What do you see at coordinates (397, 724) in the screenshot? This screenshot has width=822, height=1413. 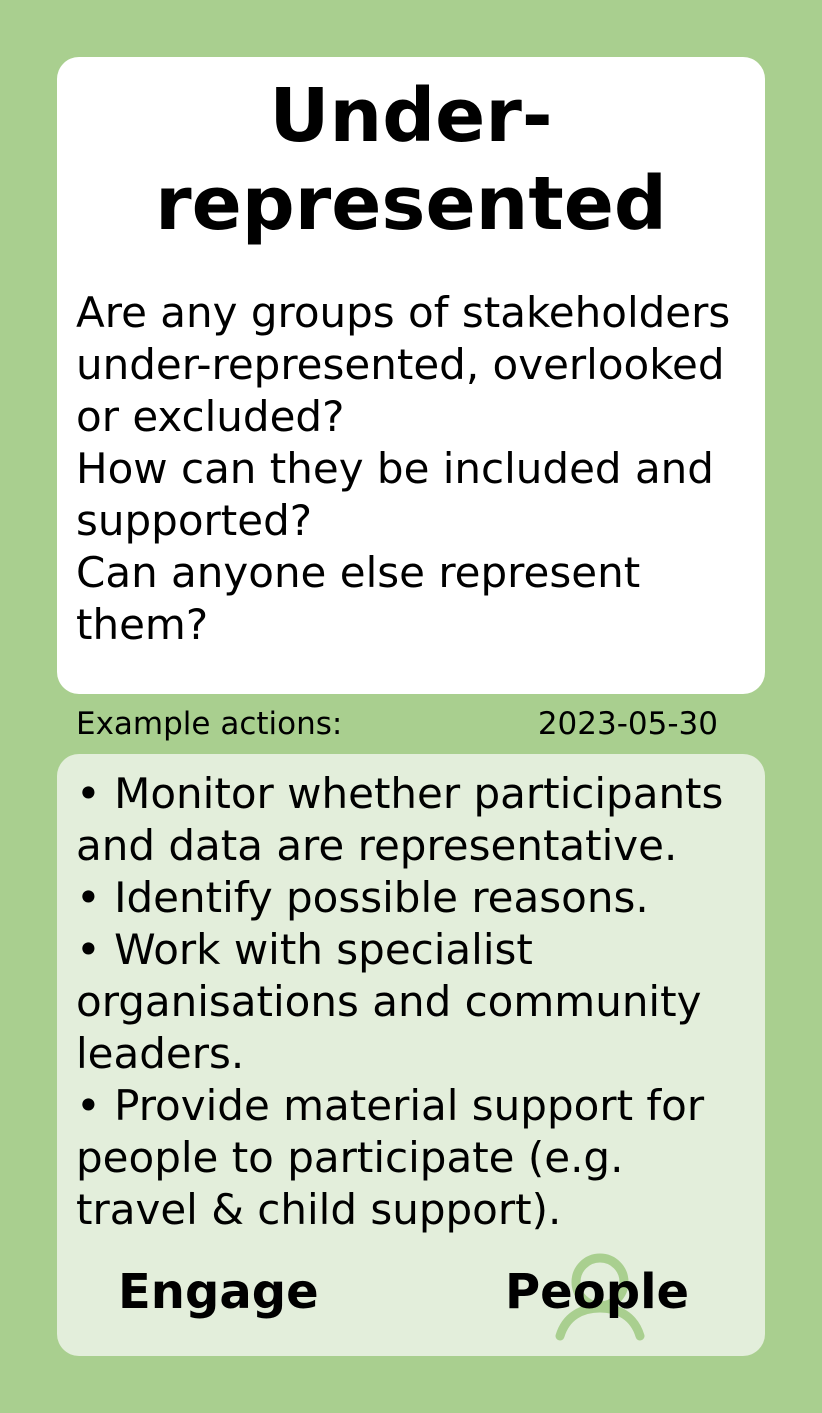 I see `meta-row: Example actions: 2023-05-30` at bounding box center [397, 724].